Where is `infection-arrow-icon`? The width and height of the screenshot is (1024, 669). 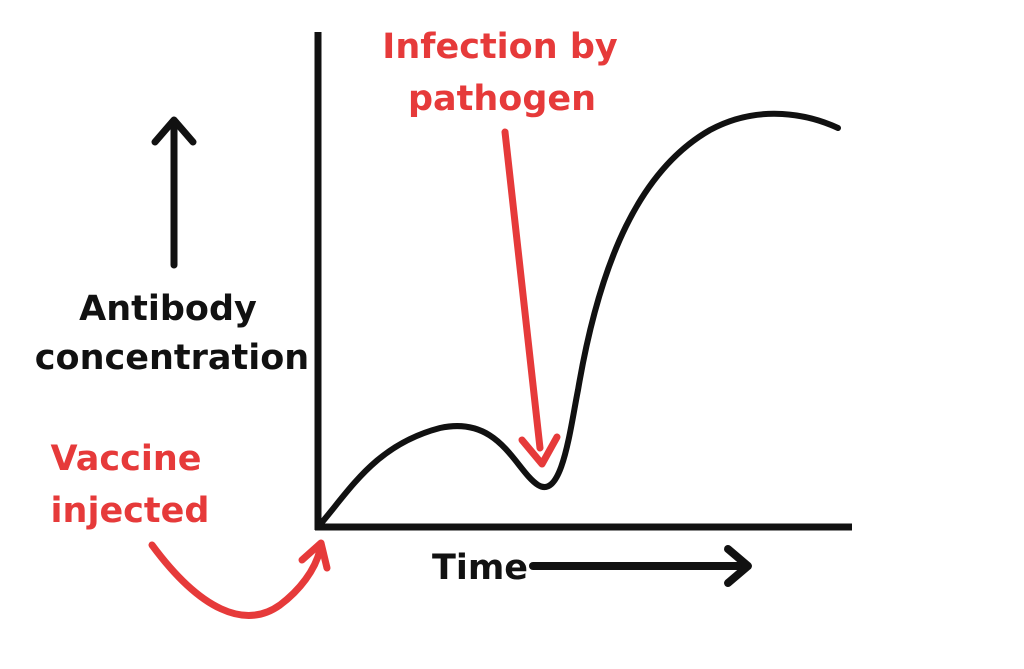 infection-arrow-icon is located at coordinates (531, 298).